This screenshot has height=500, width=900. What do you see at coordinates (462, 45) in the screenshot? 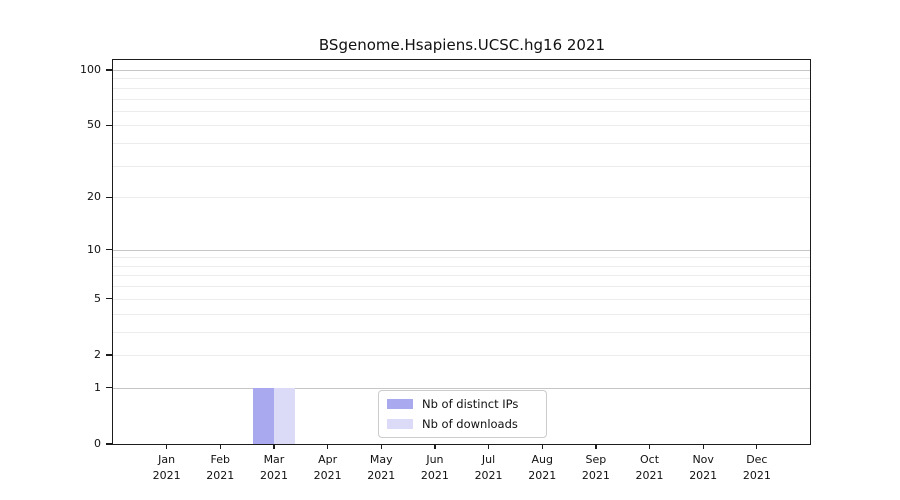
I see `chart-title: BSgenome.Hsapiens.UCSC.hg16 2021` at bounding box center [462, 45].